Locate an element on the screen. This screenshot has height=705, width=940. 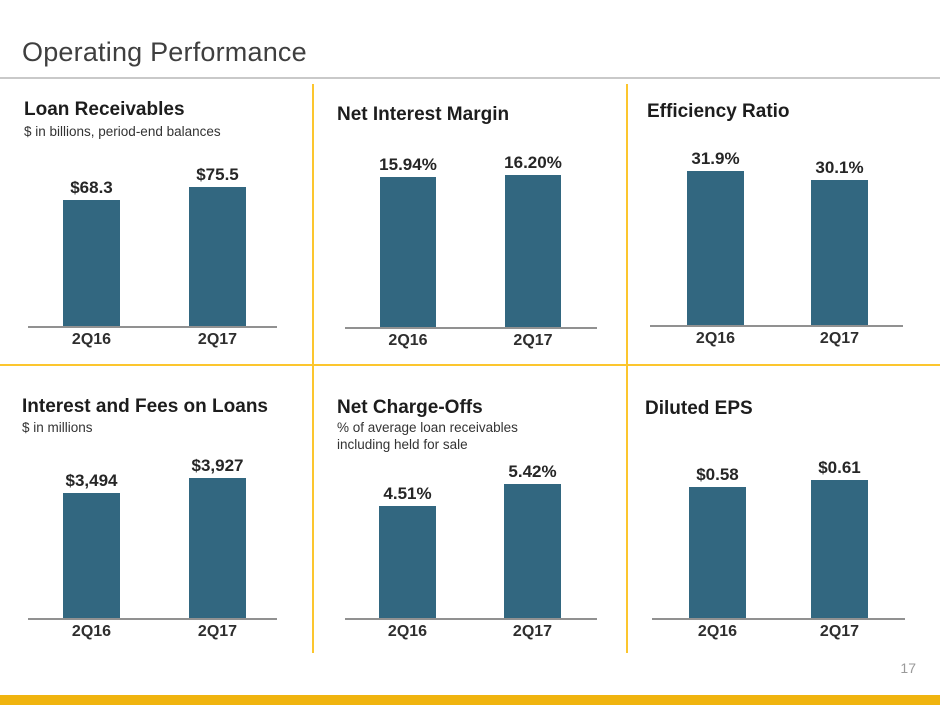
bar-value-label: $3,927 is located at coordinates (217, 465).